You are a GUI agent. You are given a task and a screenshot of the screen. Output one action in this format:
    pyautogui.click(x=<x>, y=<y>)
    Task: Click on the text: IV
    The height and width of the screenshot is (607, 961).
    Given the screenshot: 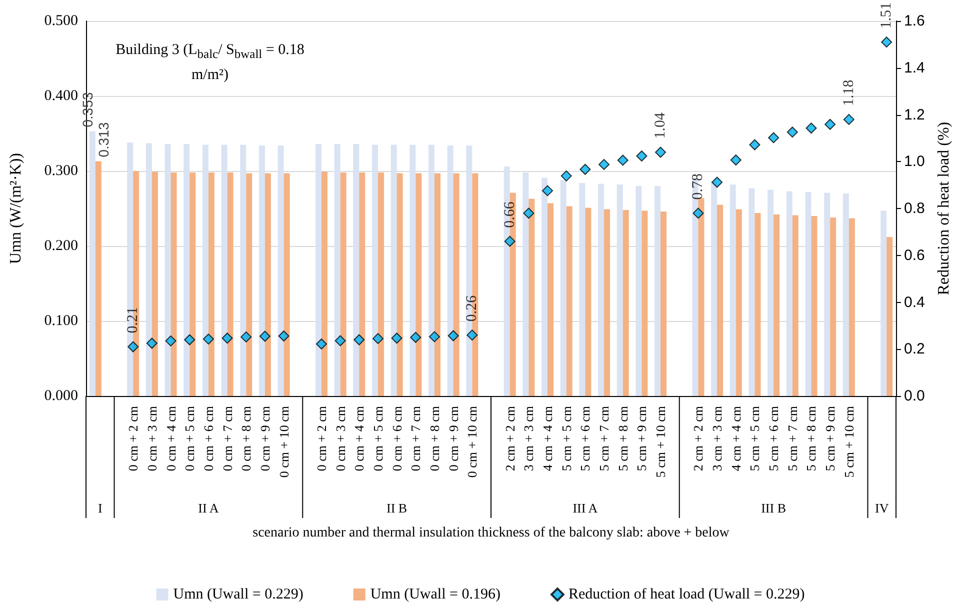 What is the action you would take?
    pyautogui.click(x=882, y=508)
    